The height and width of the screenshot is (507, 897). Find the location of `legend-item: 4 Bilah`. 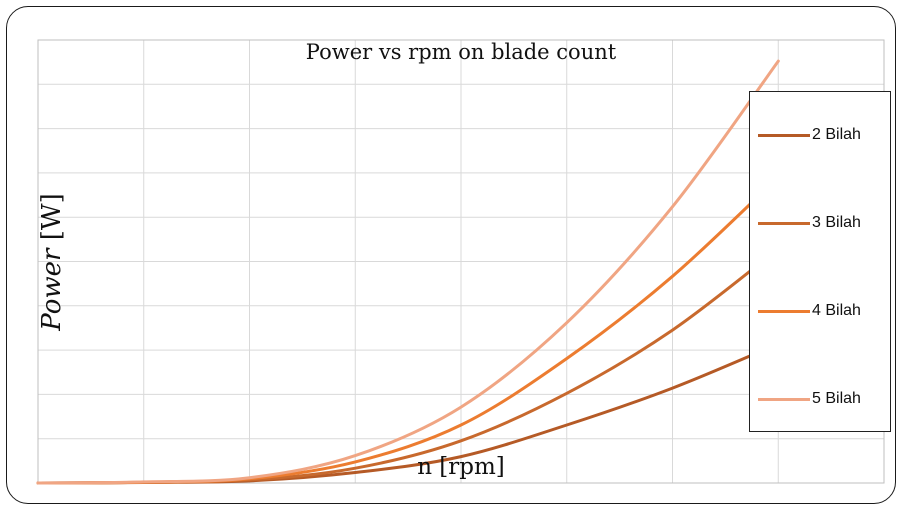

legend-item: 4 Bilah is located at coordinates (809, 311).